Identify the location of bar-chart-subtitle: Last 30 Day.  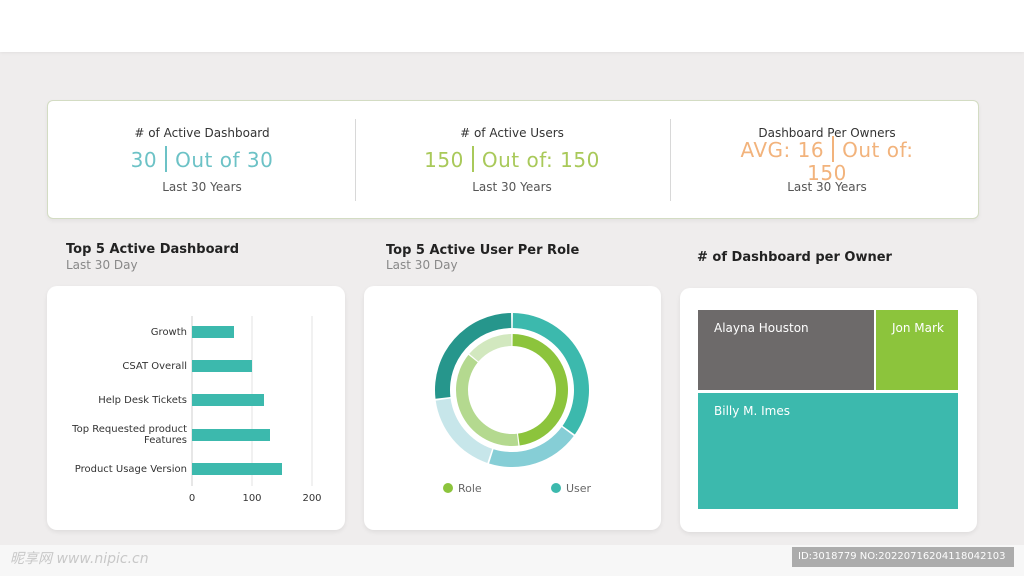
(102, 265).